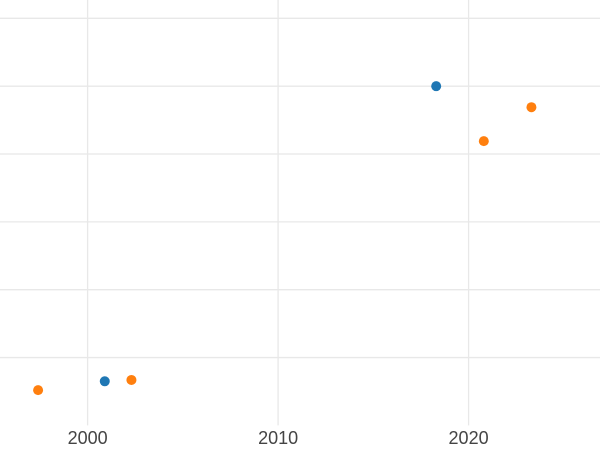 The height and width of the screenshot is (450, 600). What do you see at coordinates (469, 438) in the screenshot?
I see `x-tick-label: 2020` at bounding box center [469, 438].